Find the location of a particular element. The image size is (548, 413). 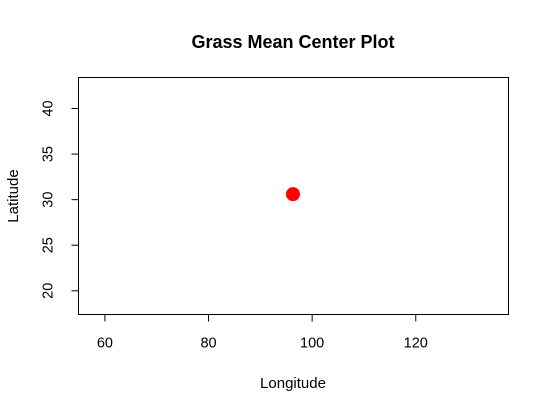

data-point is located at coordinates (292, 194).